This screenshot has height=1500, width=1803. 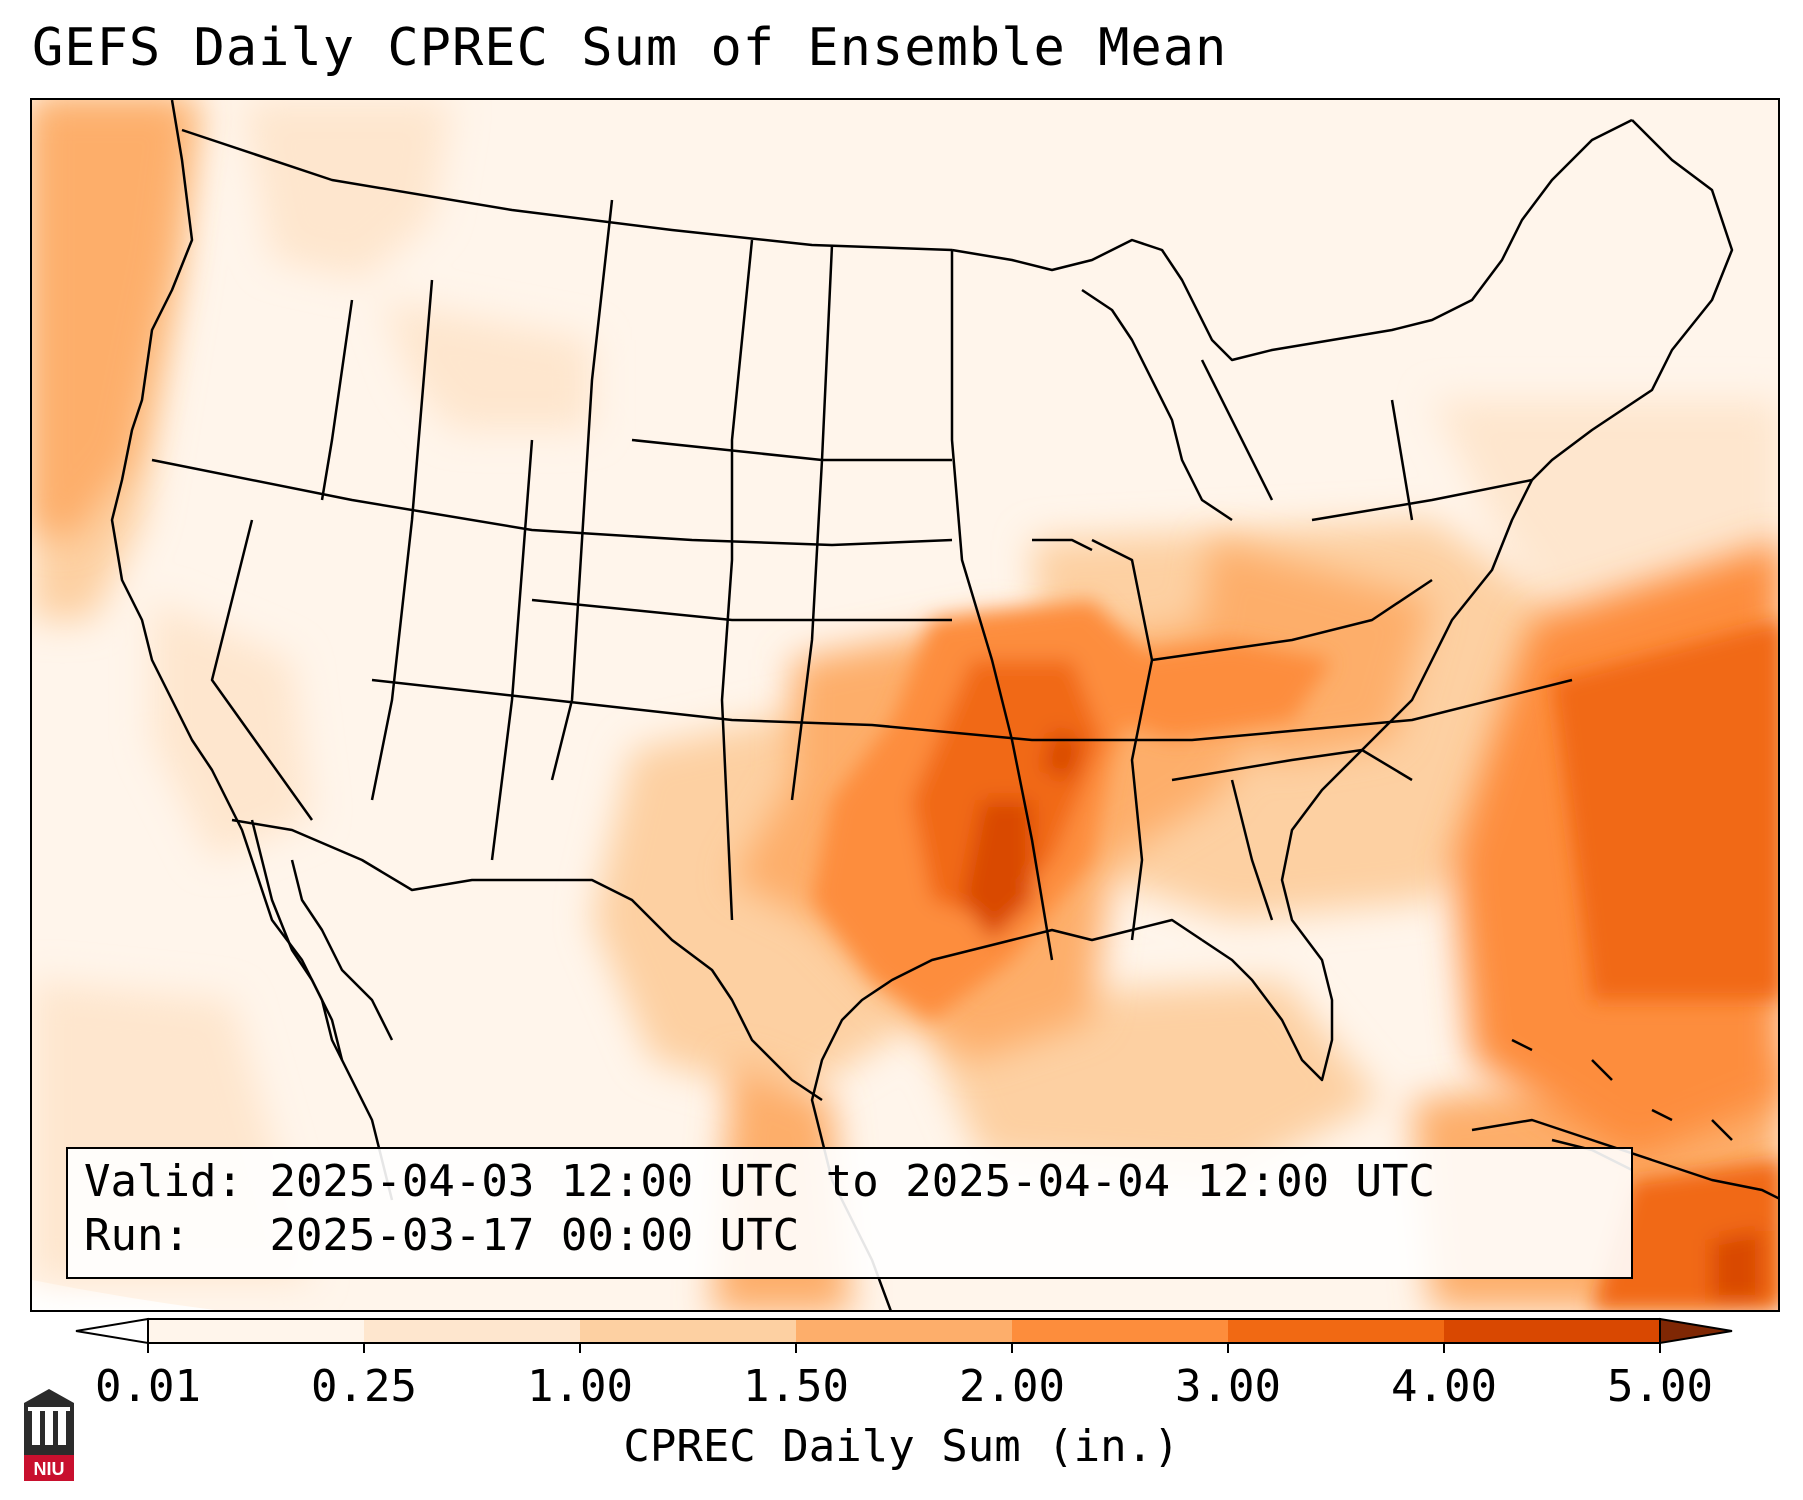 I want to click on projection-edge-left, so click(x=123, y=1295).